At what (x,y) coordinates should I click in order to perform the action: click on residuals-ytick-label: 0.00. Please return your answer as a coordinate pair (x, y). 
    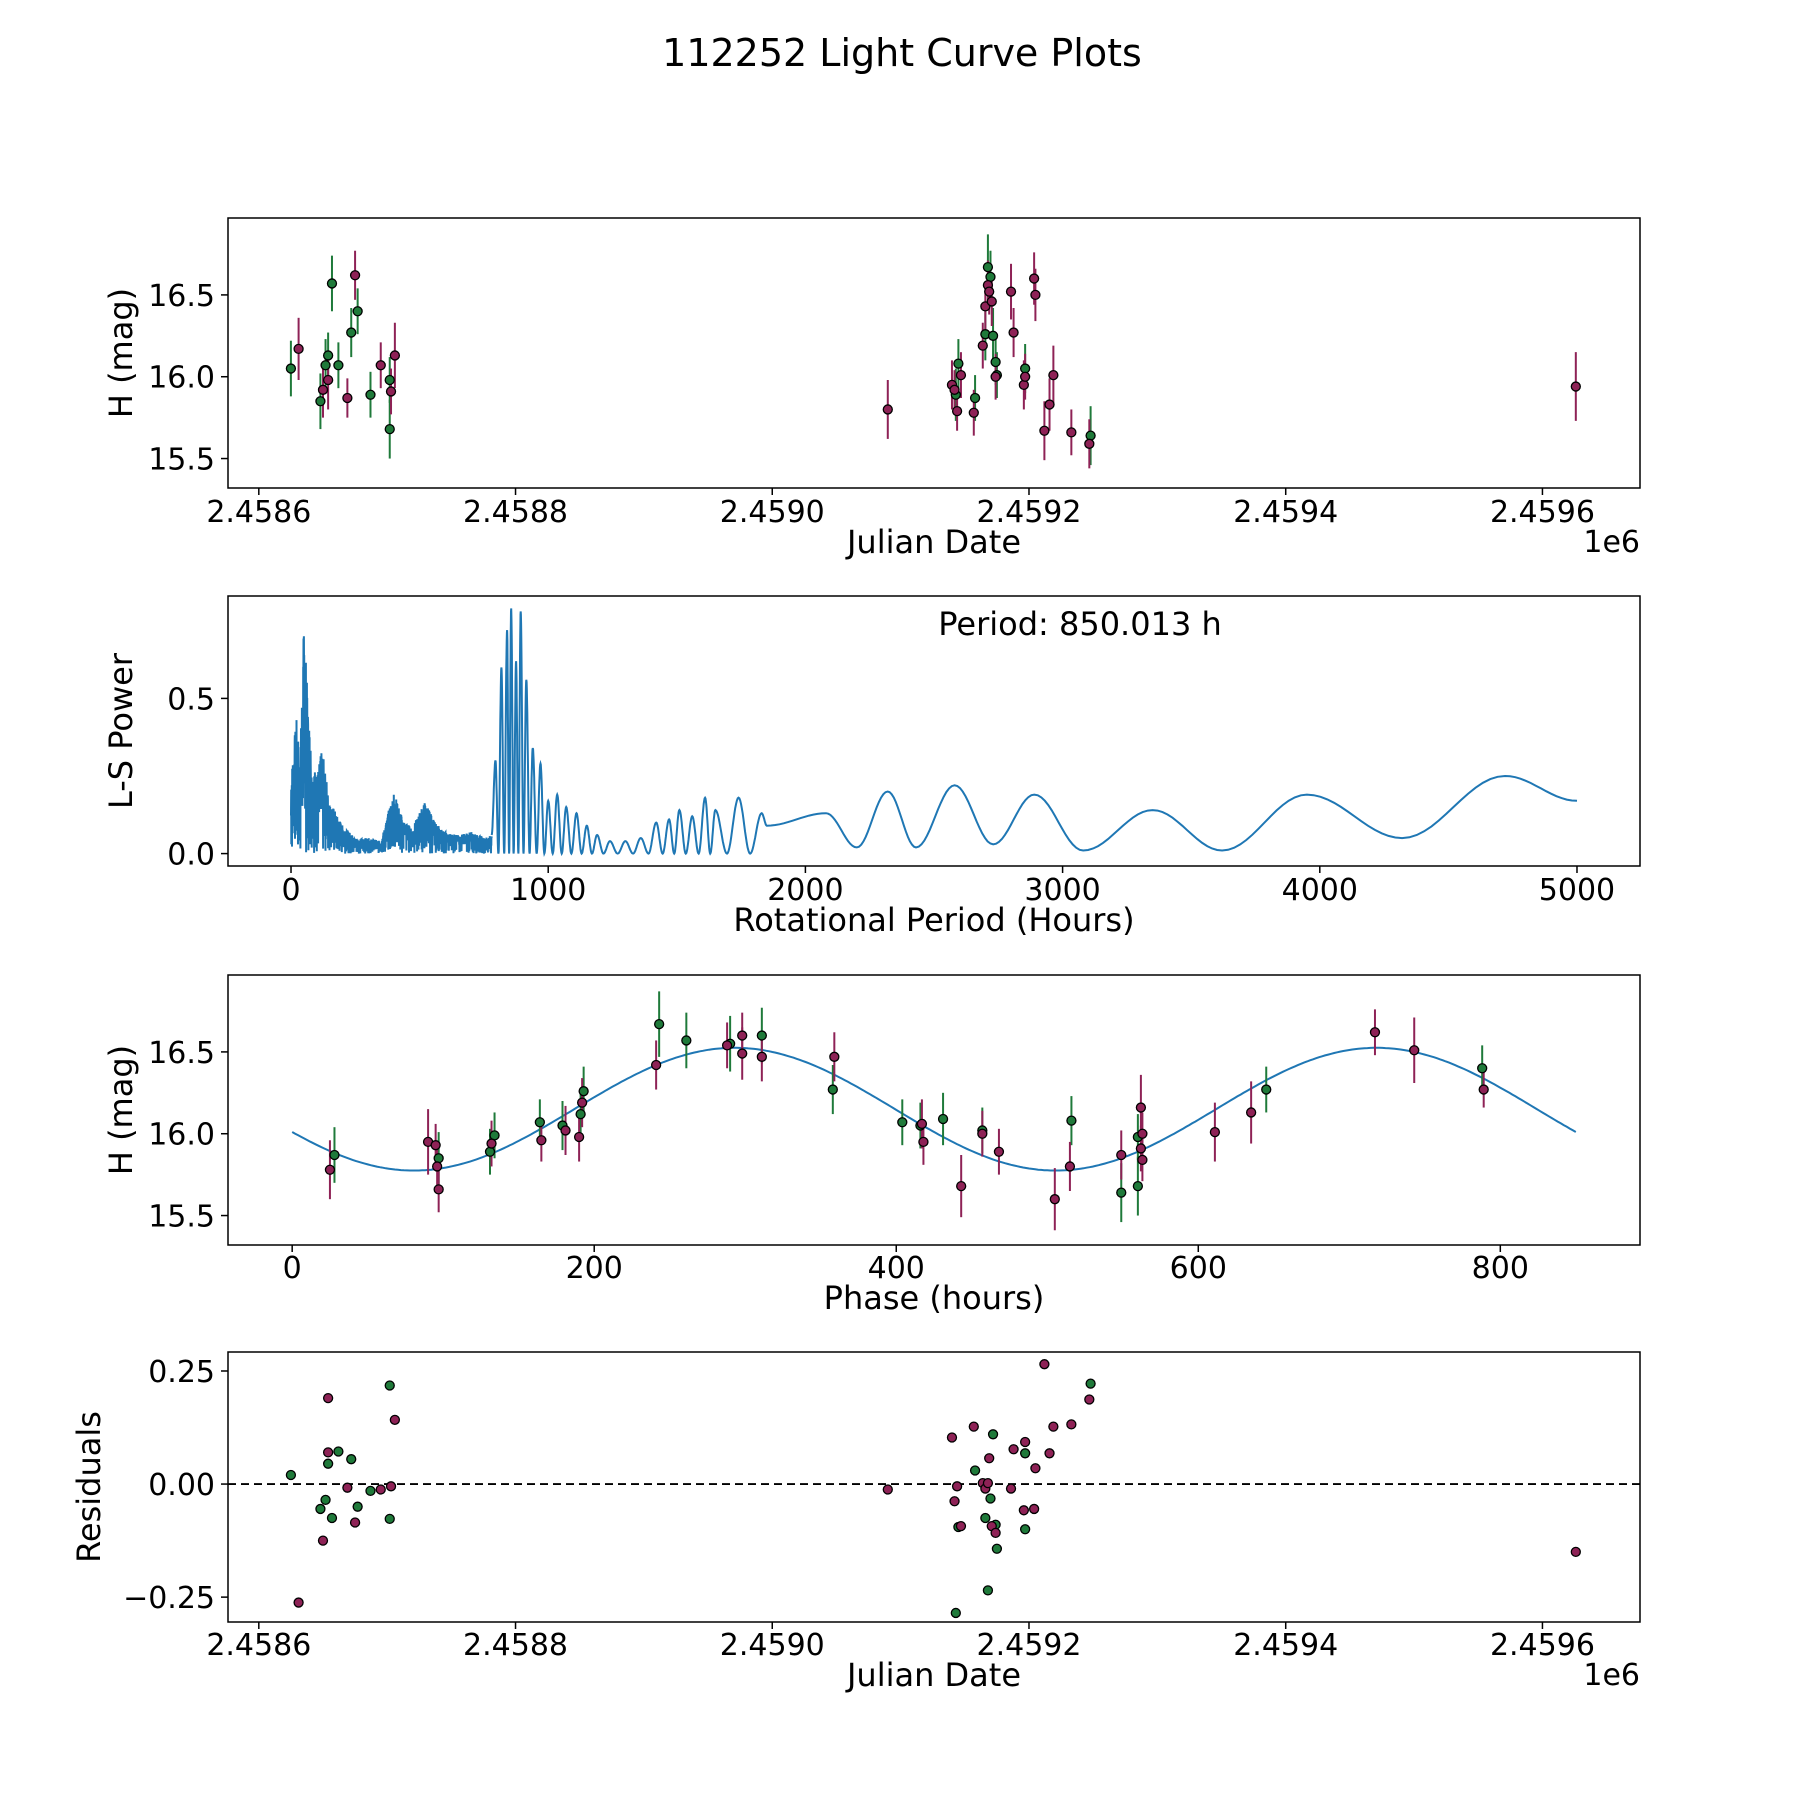
    Looking at the image, I should click on (181, 1485).